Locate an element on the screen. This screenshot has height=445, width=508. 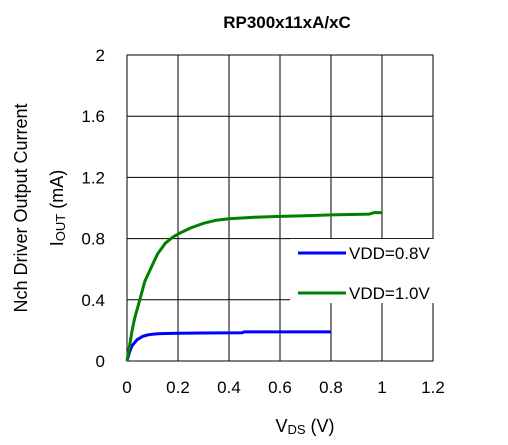
chart-title: RP300x11xA/xC is located at coordinates (287, 22).